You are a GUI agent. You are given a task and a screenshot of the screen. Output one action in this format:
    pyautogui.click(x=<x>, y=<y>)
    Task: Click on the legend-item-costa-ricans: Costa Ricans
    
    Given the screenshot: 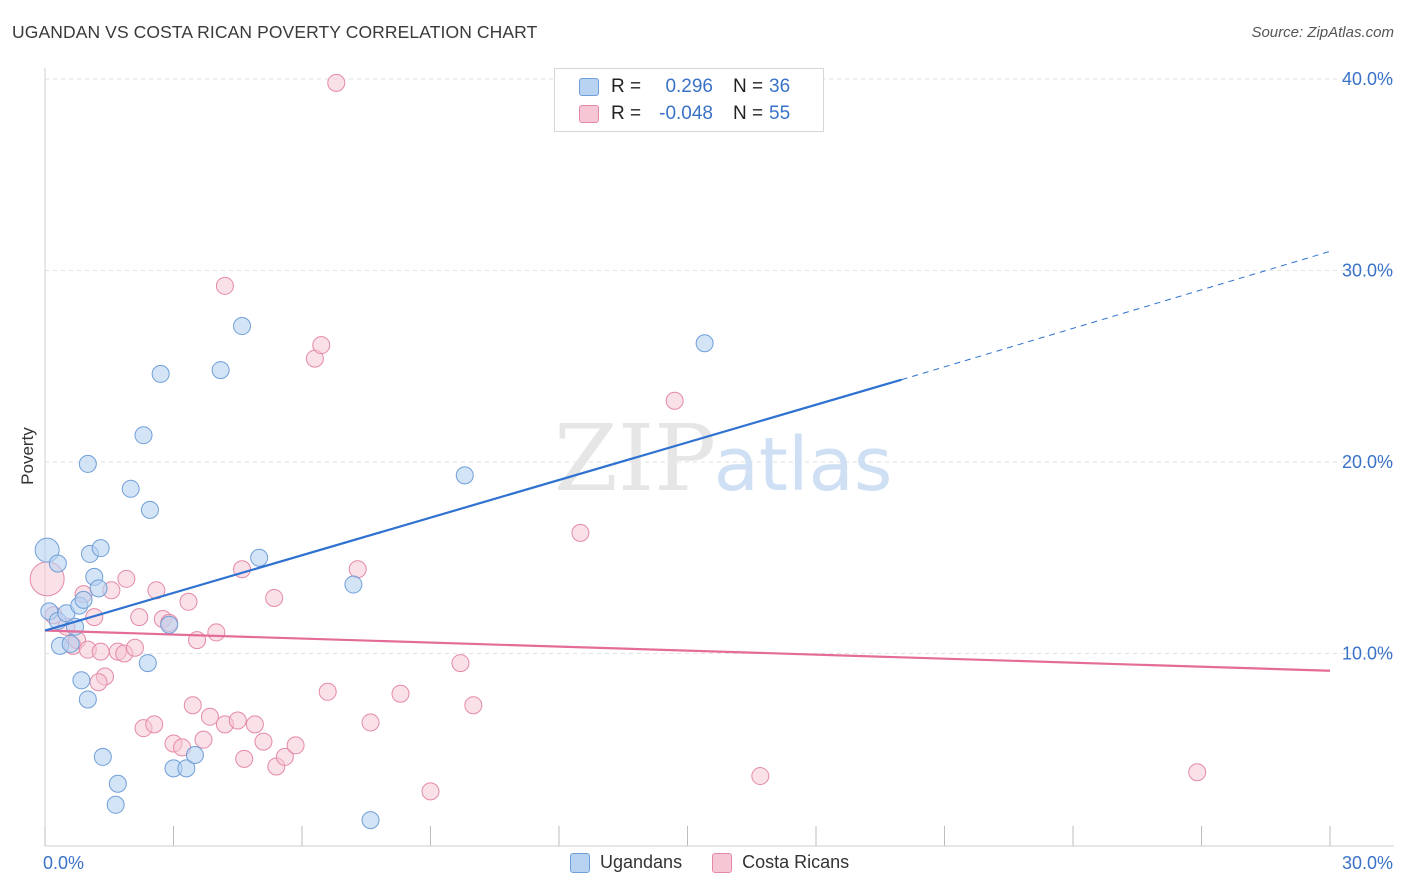 What is the action you would take?
    pyautogui.click(x=780, y=862)
    